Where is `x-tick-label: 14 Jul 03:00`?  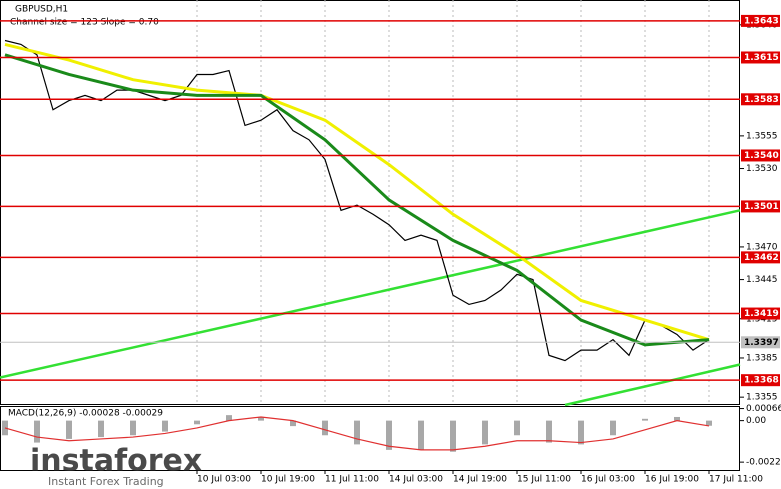 x-tick-label: 14 Jul 03:00 is located at coordinates (416, 480).